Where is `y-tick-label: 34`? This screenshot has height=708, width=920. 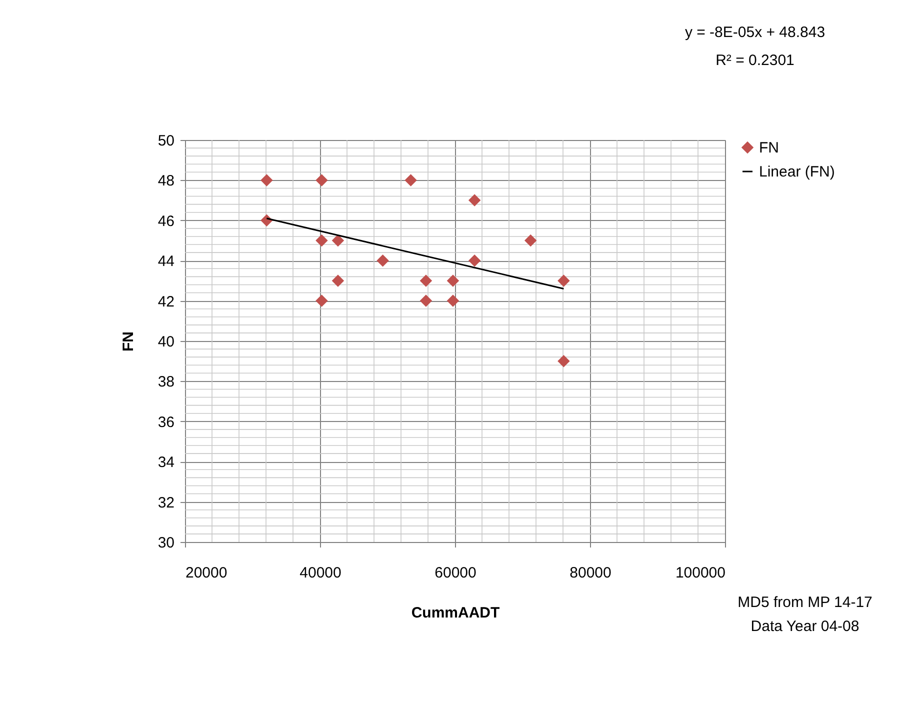
y-tick-label: 34 is located at coordinates (166, 463).